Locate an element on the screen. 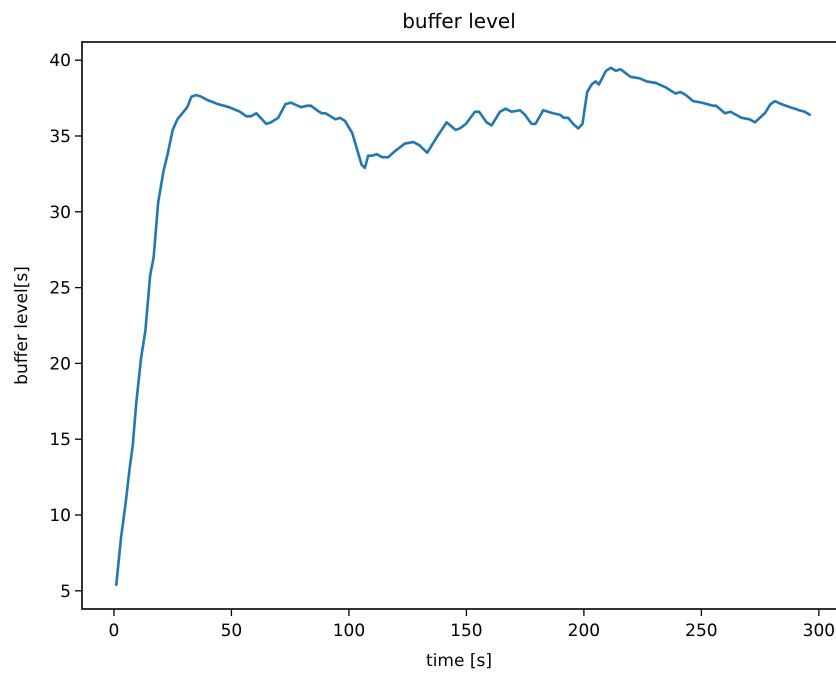 The width and height of the screenshot is (836, 677). x-axis-title: time [s] is located at coordinates (459, 661).